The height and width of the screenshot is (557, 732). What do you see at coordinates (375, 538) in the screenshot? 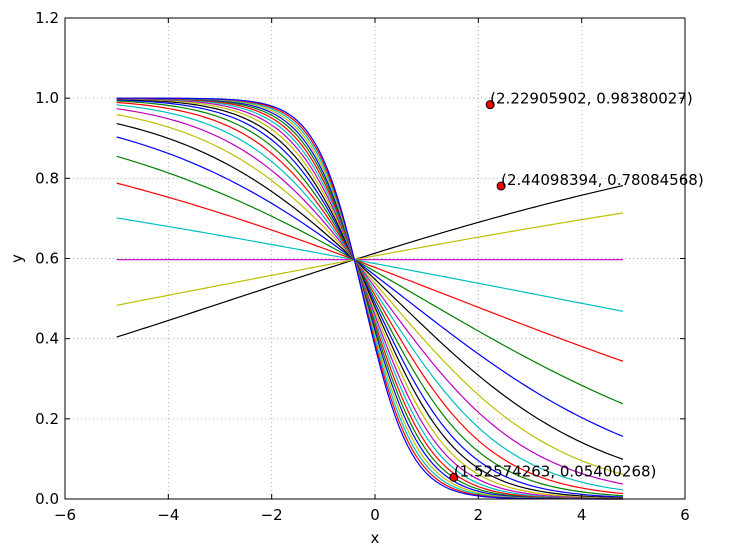
I see `x-axis-label: x` at bounding box center [375, 538].